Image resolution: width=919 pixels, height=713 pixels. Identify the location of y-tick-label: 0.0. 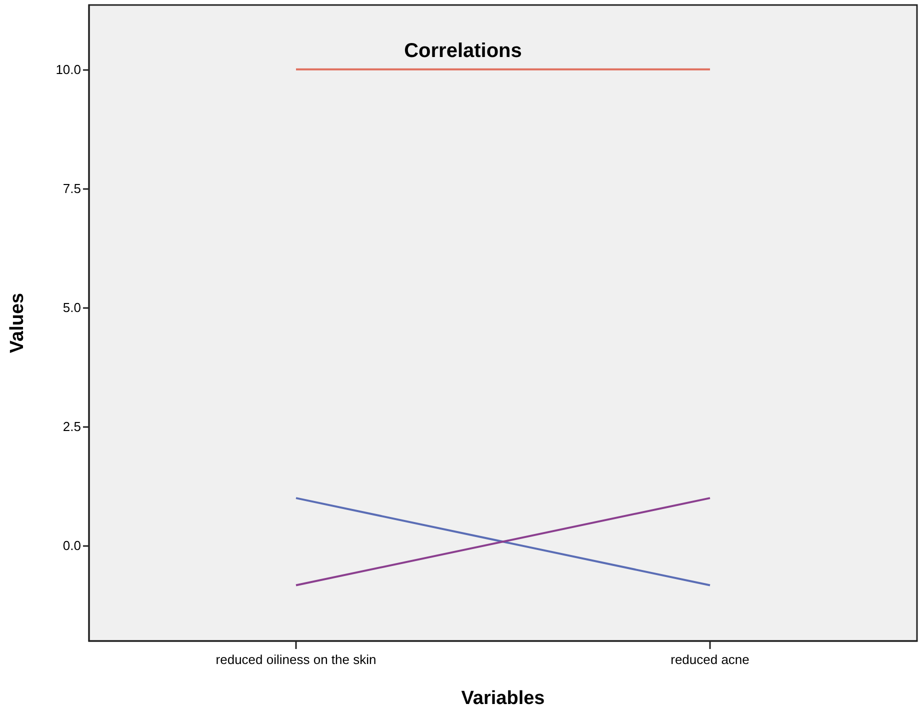
(71, 546).